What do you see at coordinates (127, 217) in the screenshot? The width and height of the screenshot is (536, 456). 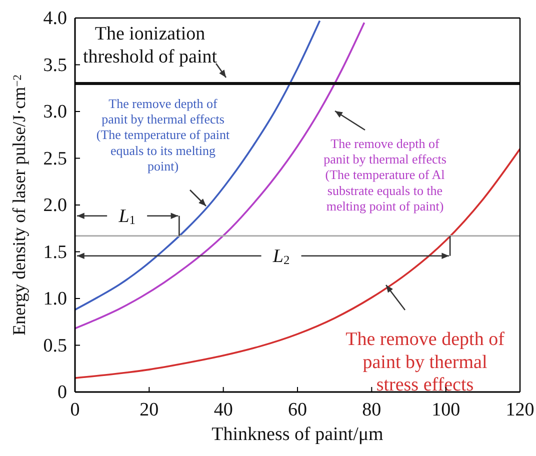 I see `annotation: L$_{1}$` at bounding box center [127, 217].